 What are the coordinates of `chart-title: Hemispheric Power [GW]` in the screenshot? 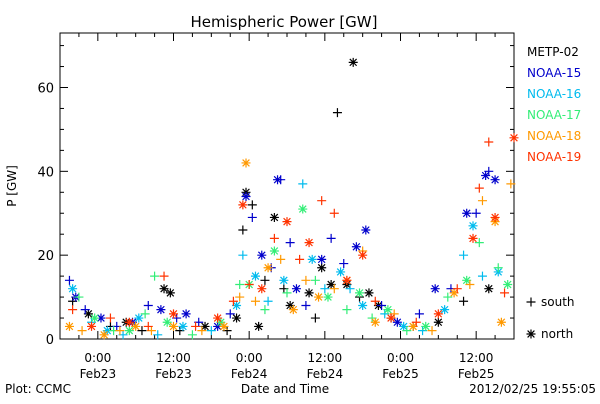 It's located at (284, 22).